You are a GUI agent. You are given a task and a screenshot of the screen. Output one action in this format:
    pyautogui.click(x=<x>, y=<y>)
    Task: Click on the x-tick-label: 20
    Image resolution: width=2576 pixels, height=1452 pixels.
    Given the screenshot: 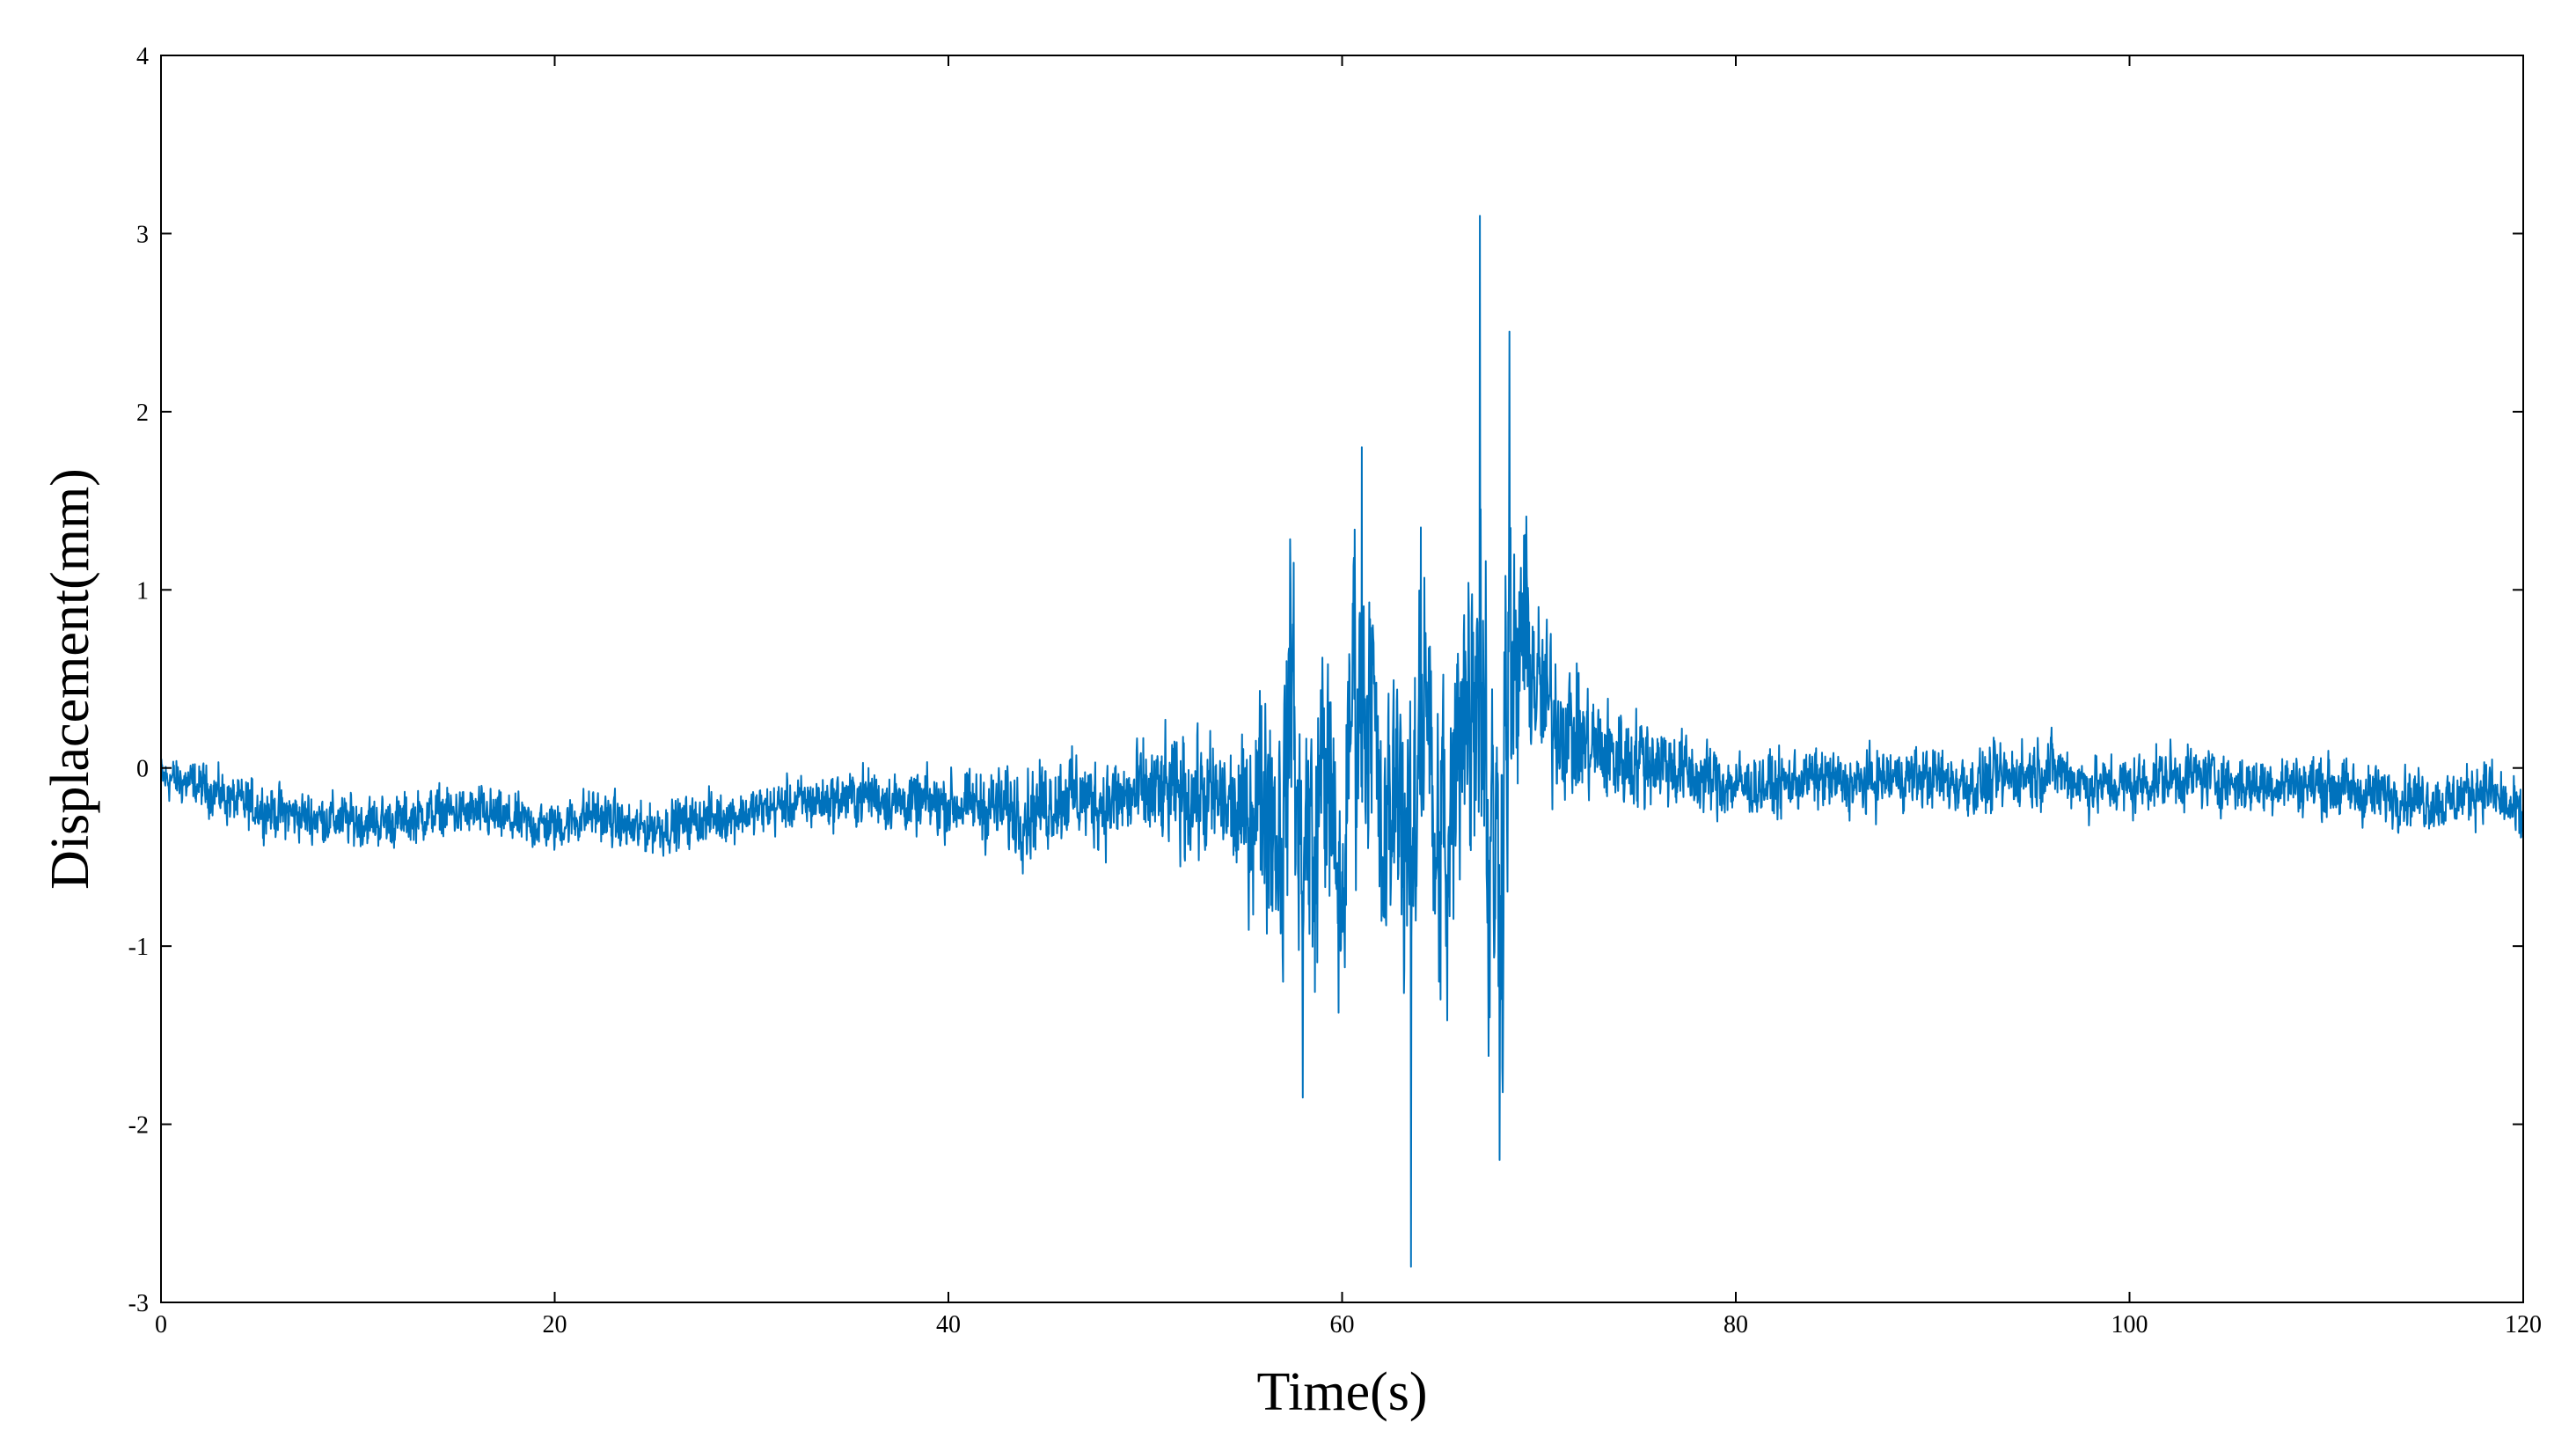 What is the action you would take?
    pyautogui.click(x=555, y=1325)
    